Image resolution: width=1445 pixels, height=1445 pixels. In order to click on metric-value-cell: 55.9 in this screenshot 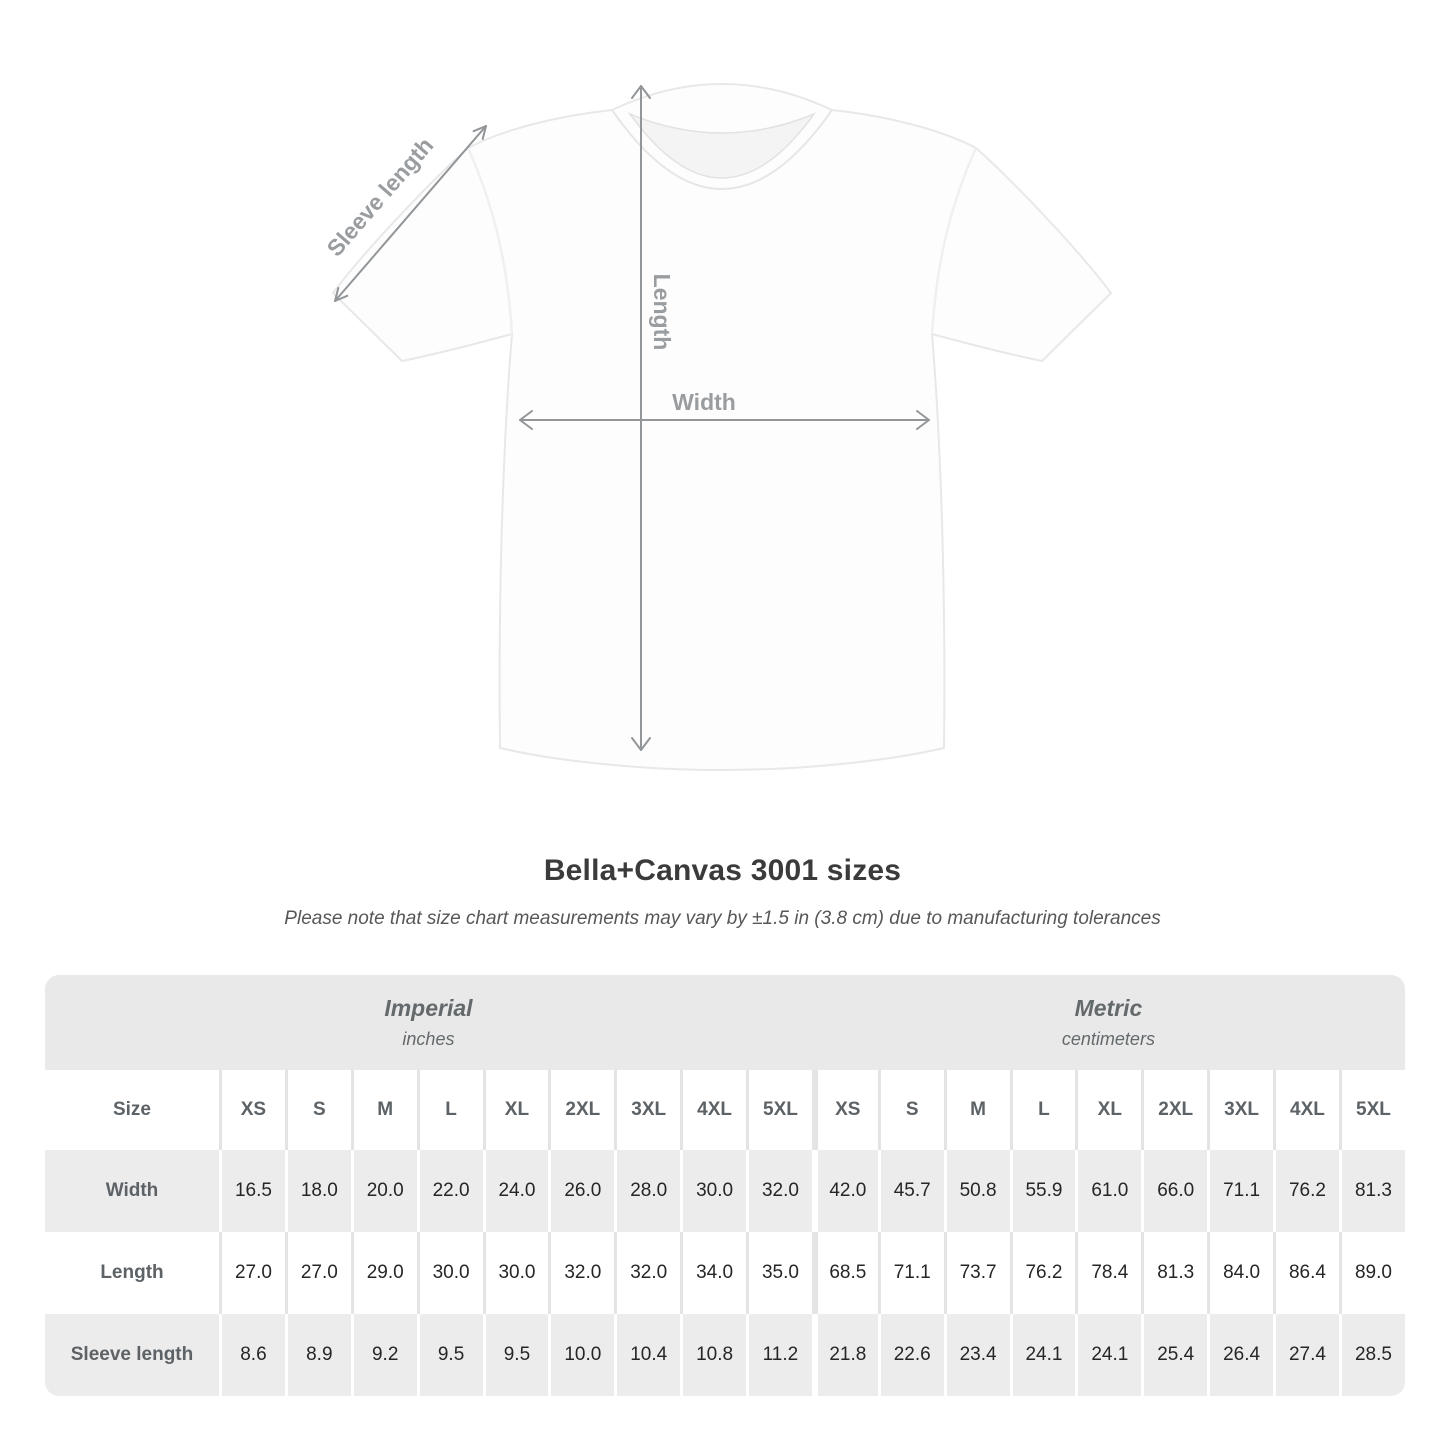, I will do `click(1042, 1191)`.